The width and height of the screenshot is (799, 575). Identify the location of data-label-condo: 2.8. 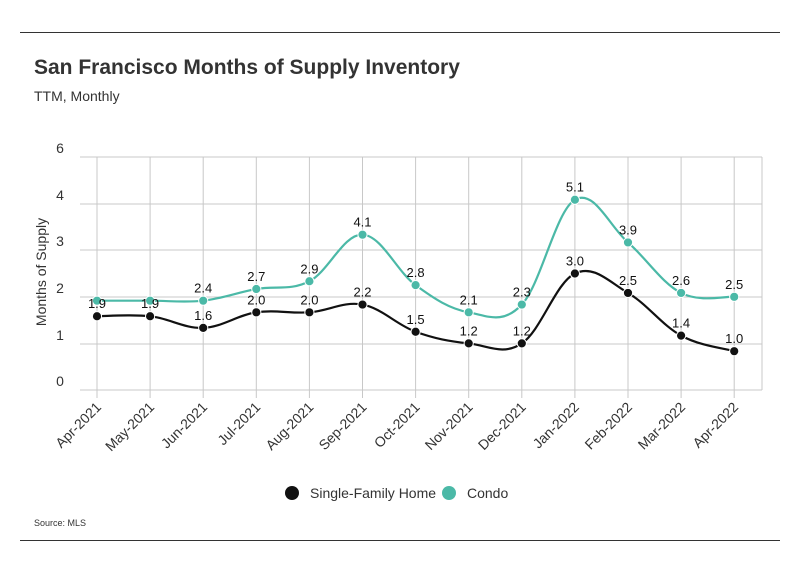
(416, 272).